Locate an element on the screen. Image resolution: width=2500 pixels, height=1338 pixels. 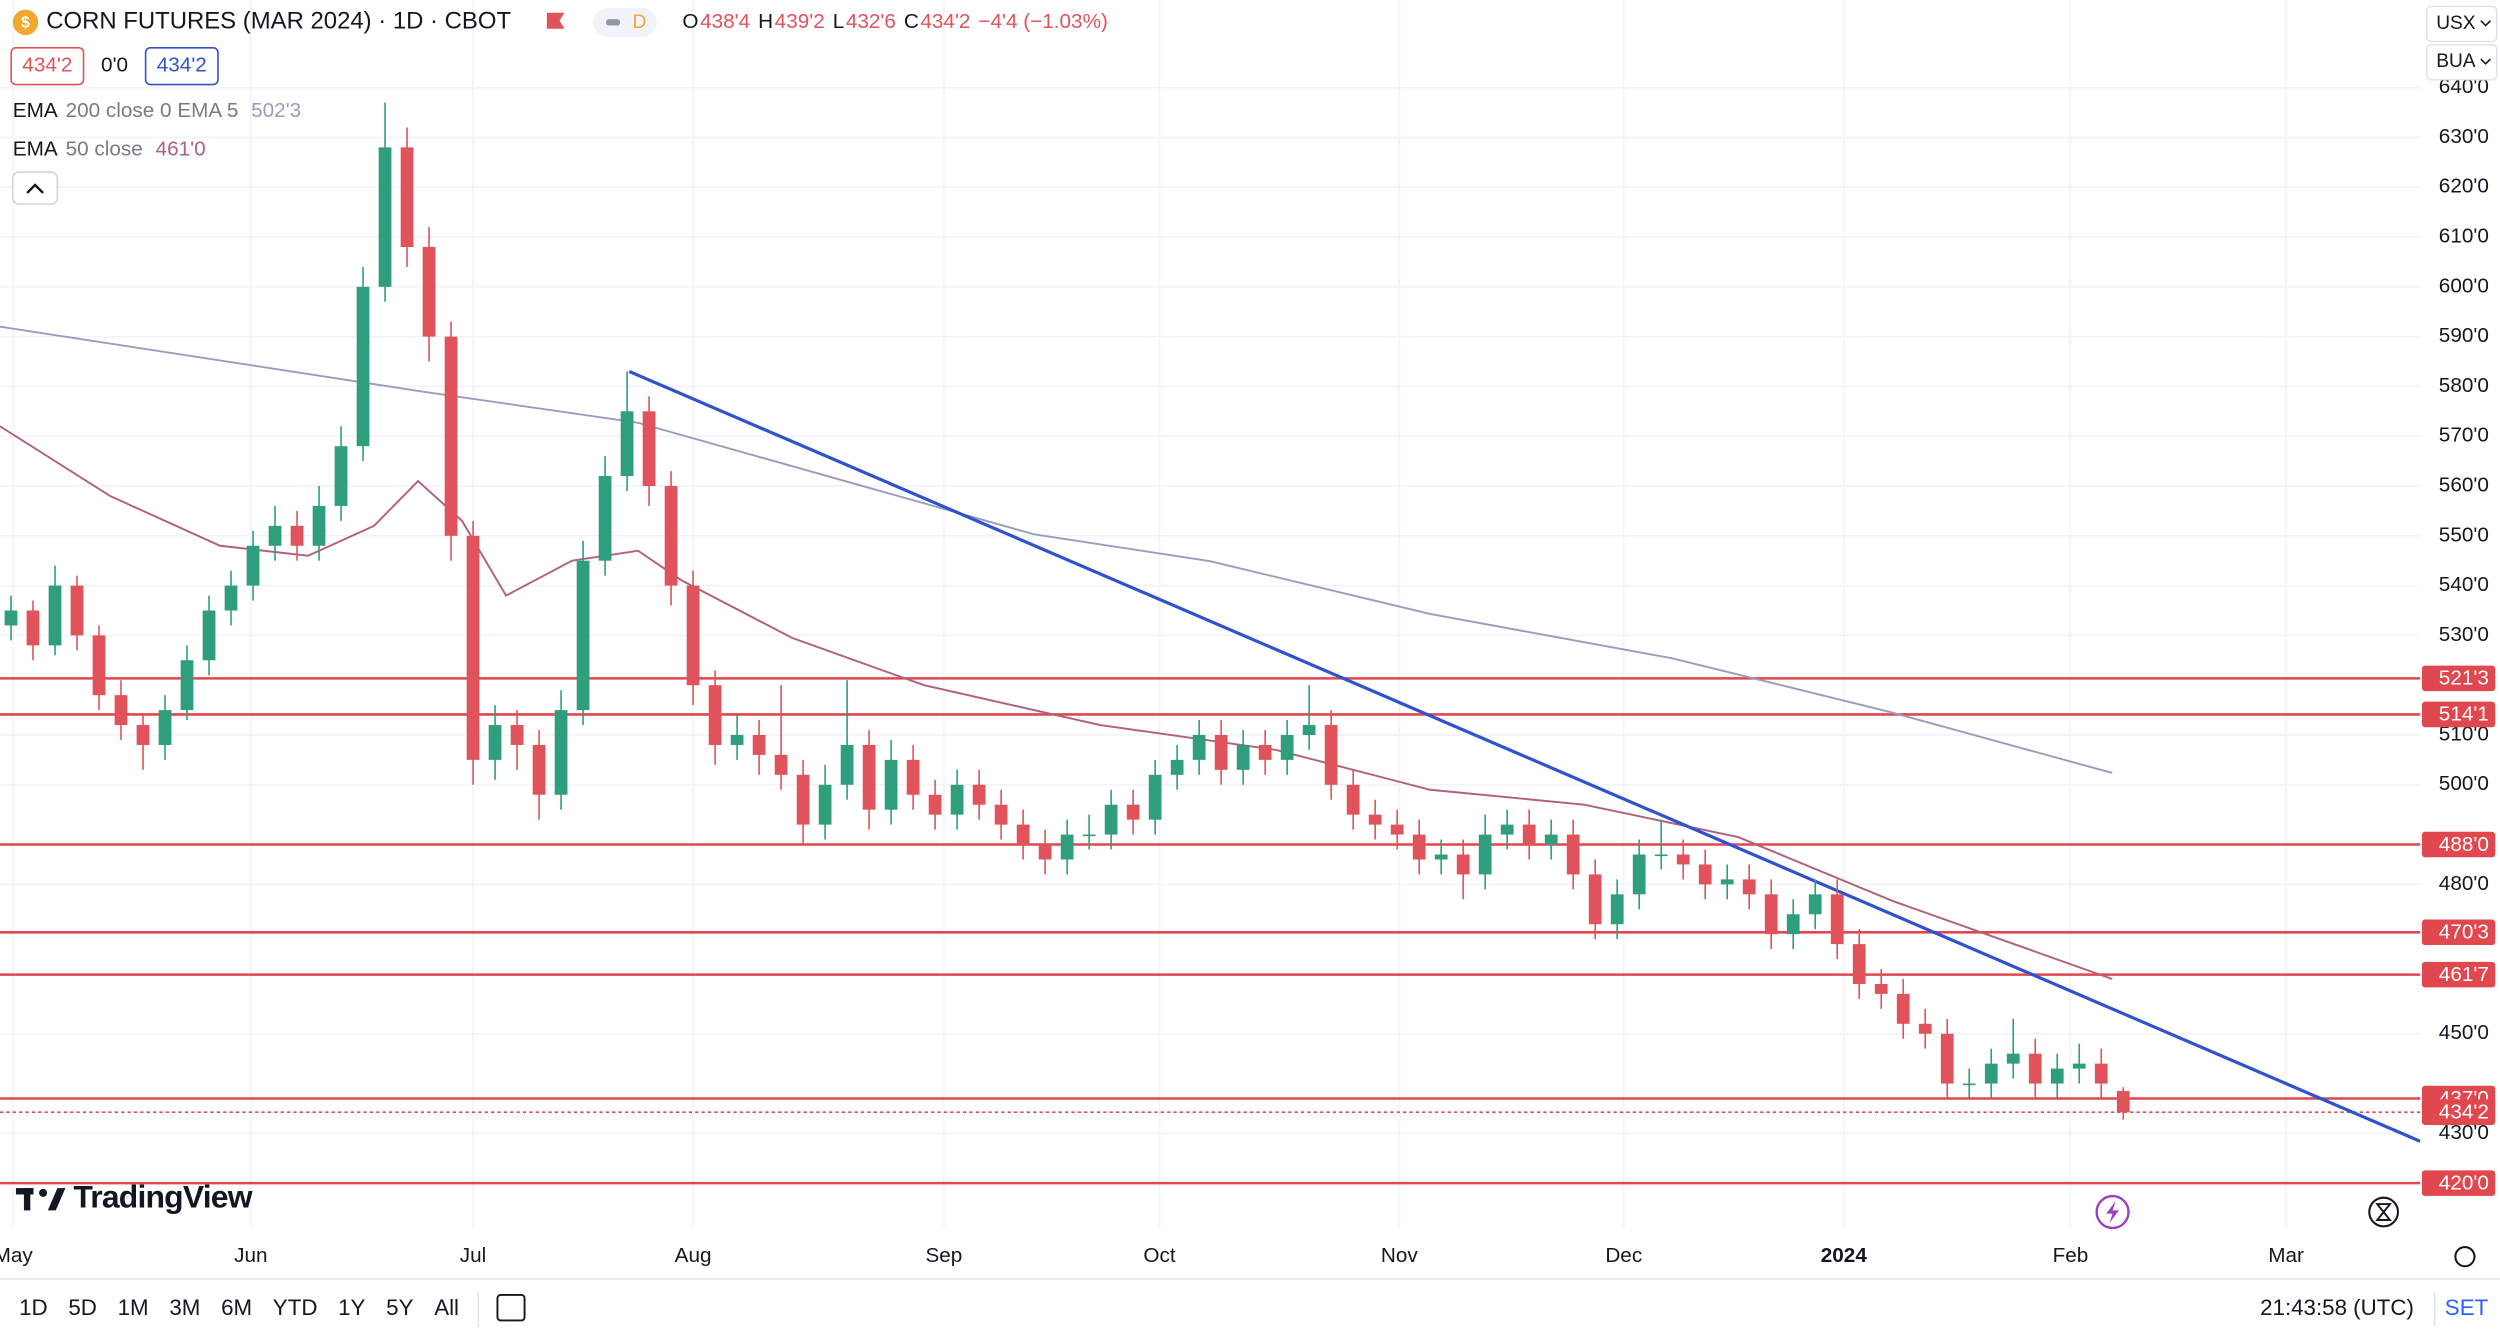
unit-caret is located at coordinates (2485, 23).